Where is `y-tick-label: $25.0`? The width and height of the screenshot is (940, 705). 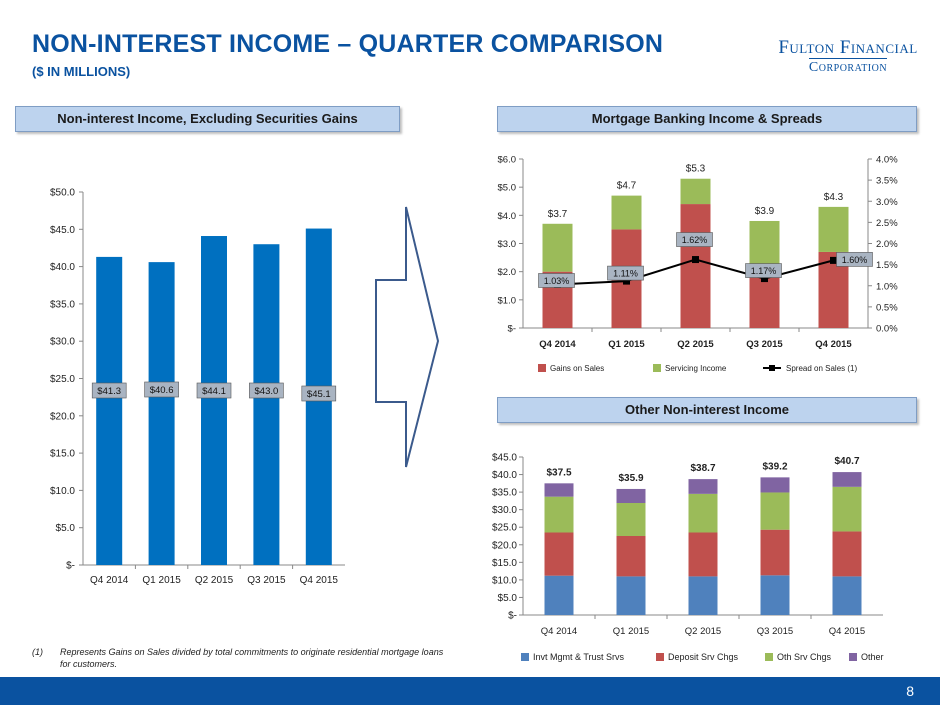
y-tick-label: $25.0 is located at coordinates (504, 528).